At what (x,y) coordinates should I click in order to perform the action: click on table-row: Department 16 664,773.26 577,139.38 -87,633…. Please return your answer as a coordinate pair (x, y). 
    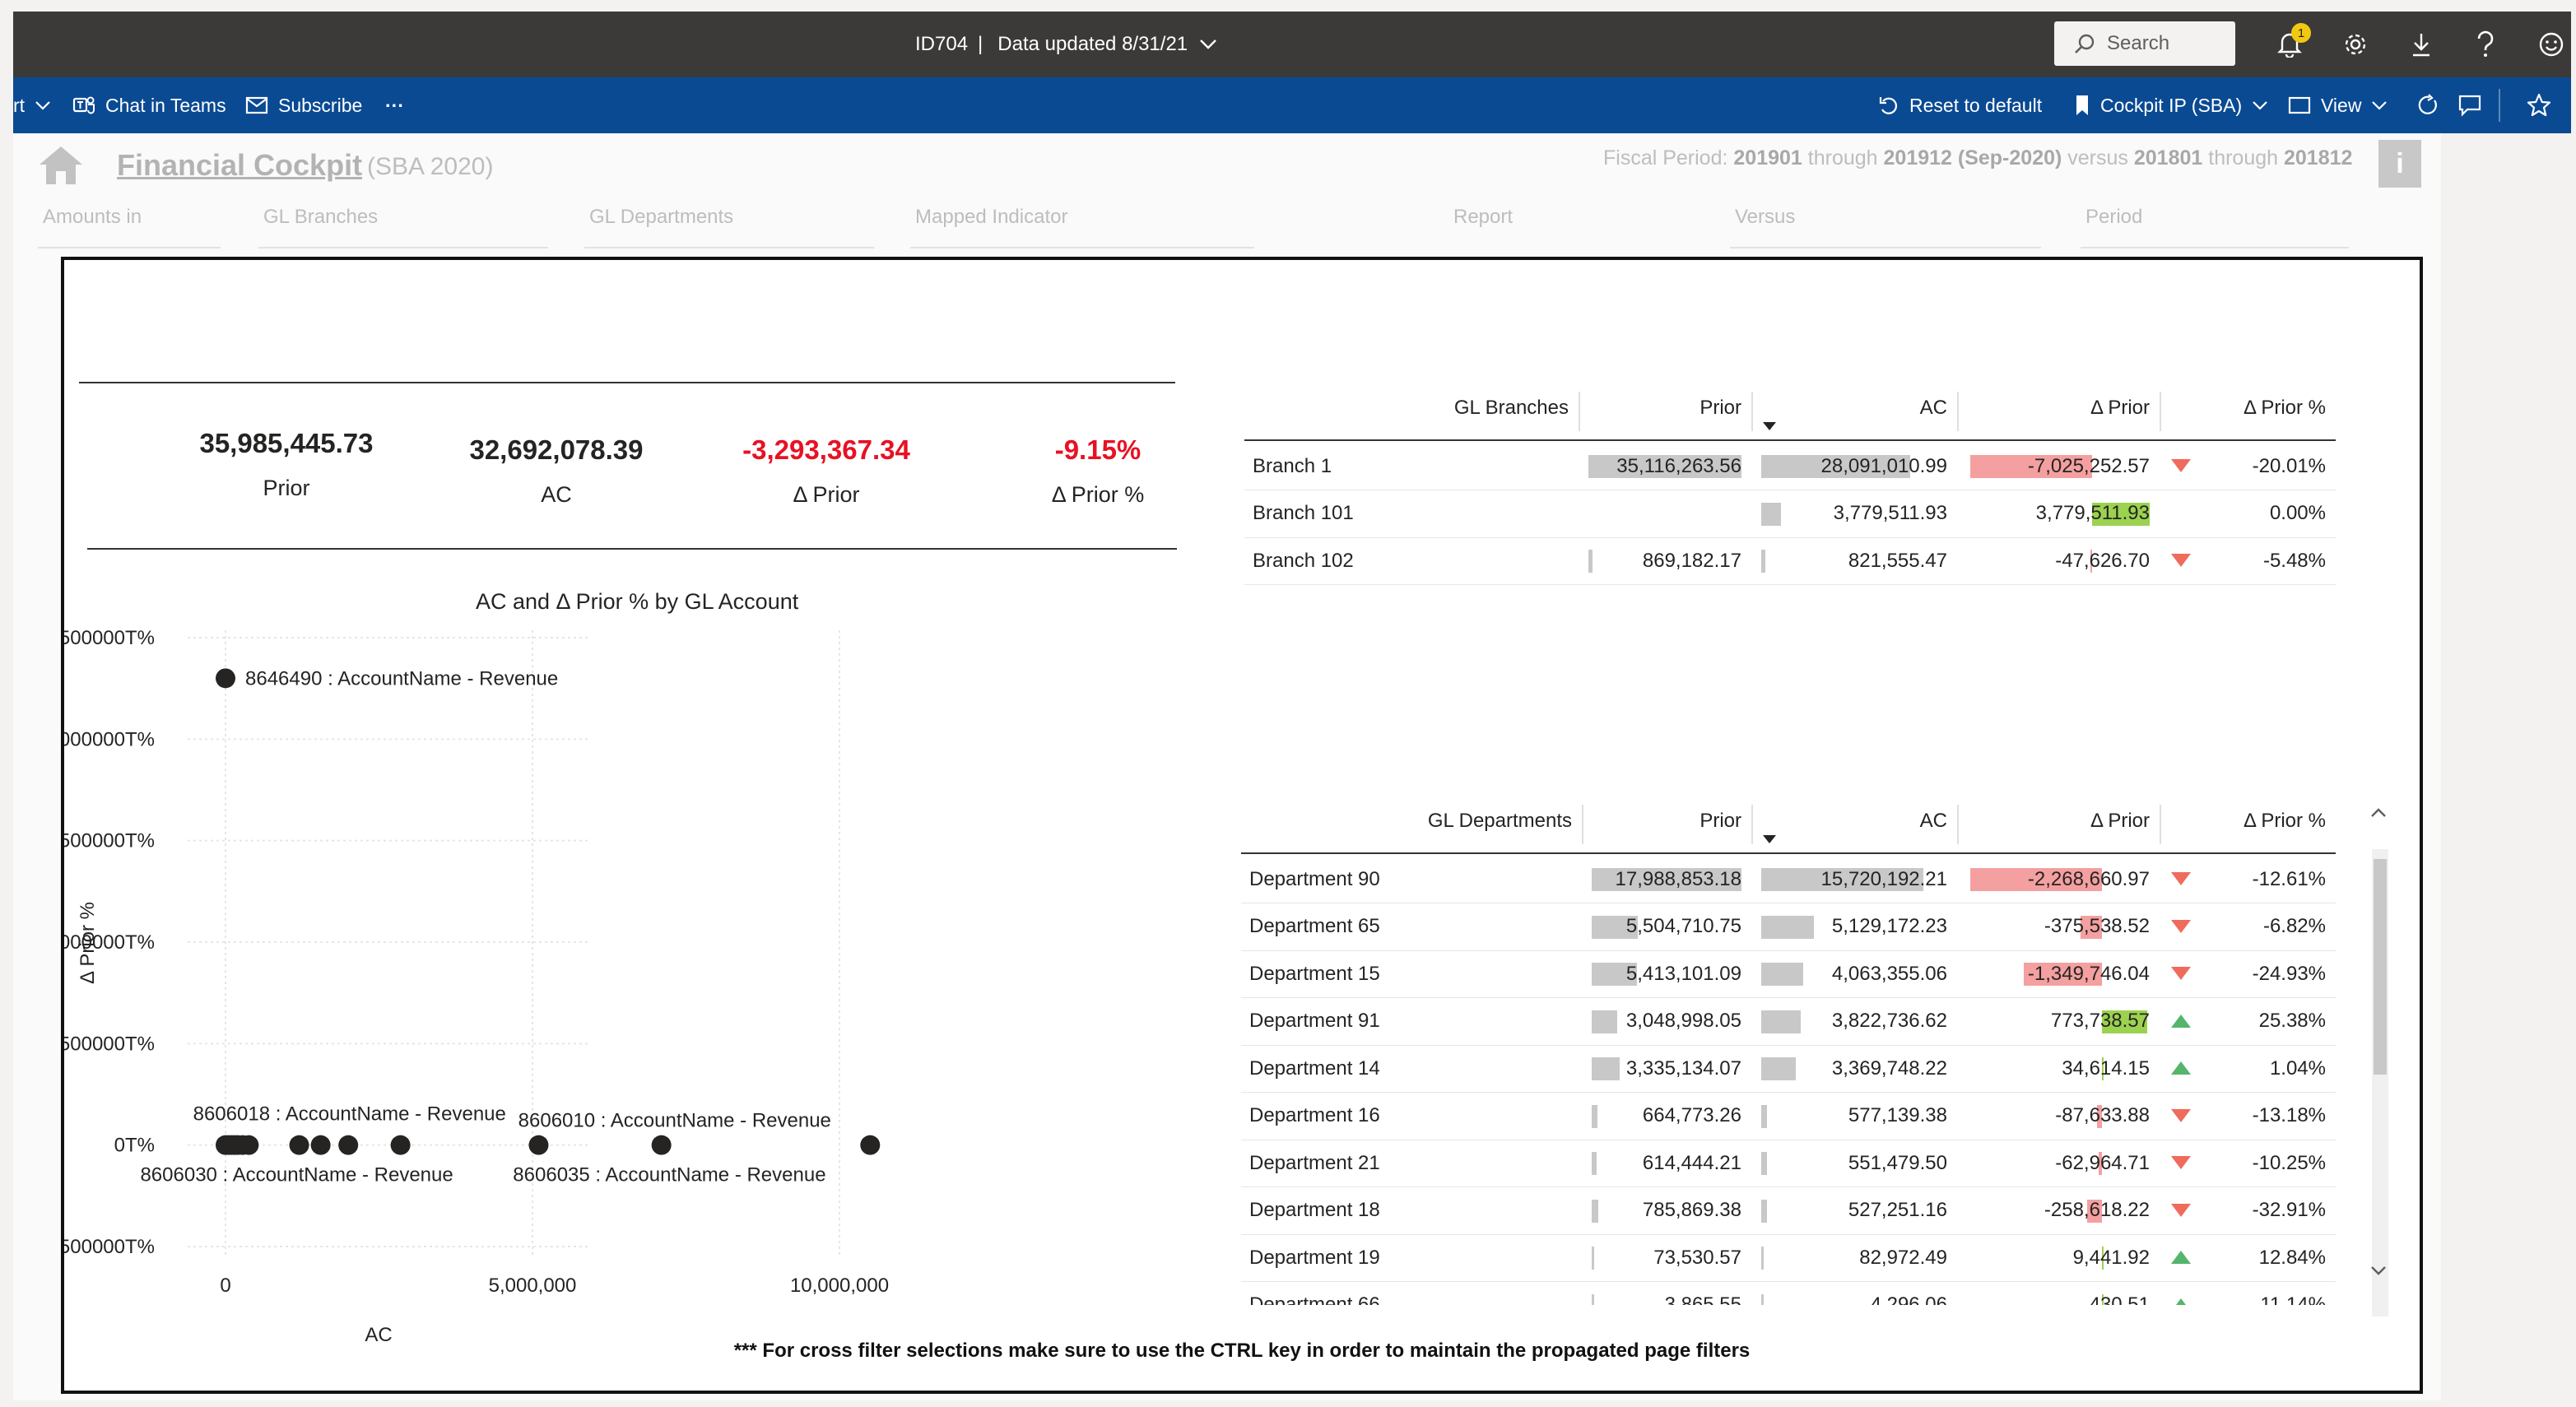
    Looking at the image, I should click on (1788, 1116).